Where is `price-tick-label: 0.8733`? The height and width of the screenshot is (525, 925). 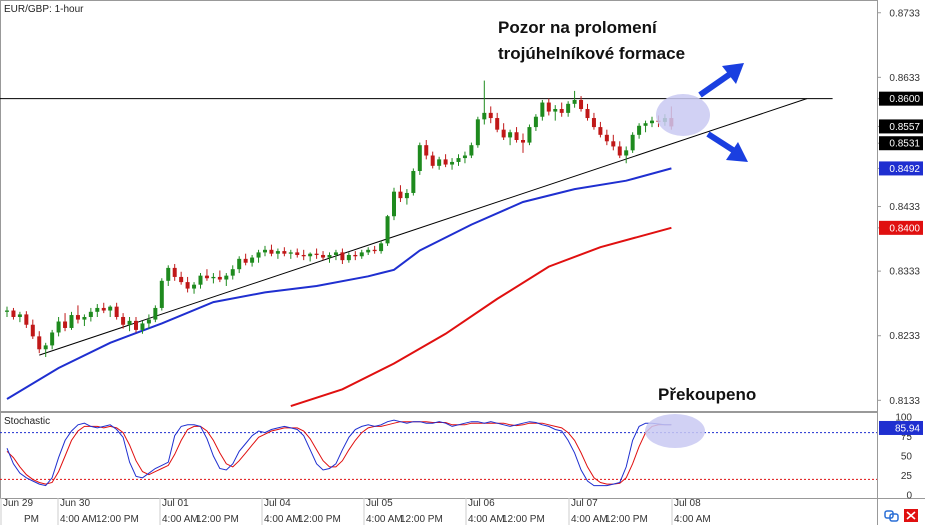
price-tick-label: 0.8733 is located at coordinates (904, 13).